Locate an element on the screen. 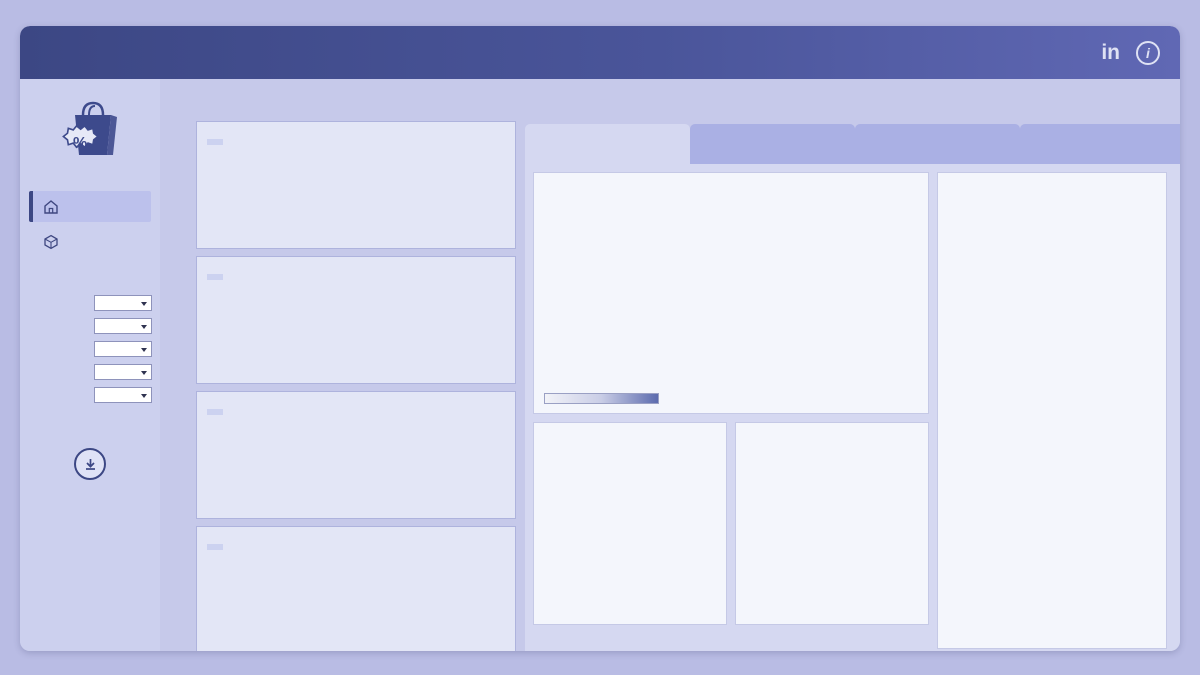 The width and height of the screenshot is (1200, 675). sales-by-state-card is located at coordinates (731, 293).